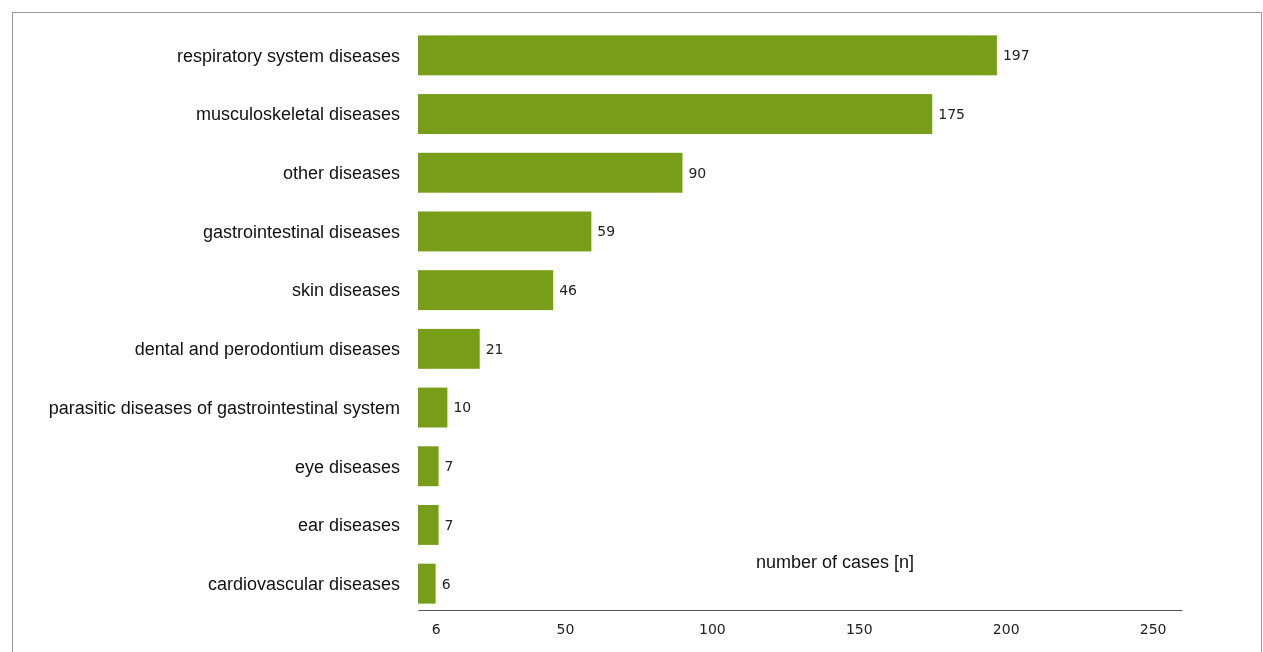 The image size is (1263, 652). Describe the element at coordinates (446, 583) in the screenshot. I see `data-label: 6` at that location.